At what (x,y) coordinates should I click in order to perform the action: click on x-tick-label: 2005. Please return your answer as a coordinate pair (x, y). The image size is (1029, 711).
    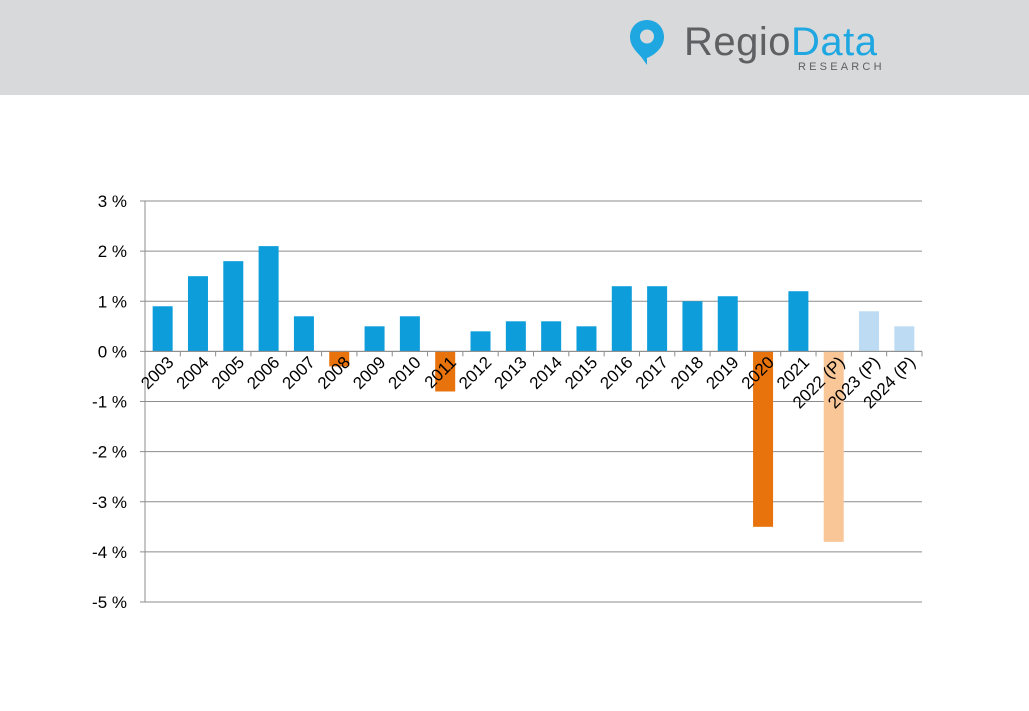
    Looking at the image, I should click on (228, 373).